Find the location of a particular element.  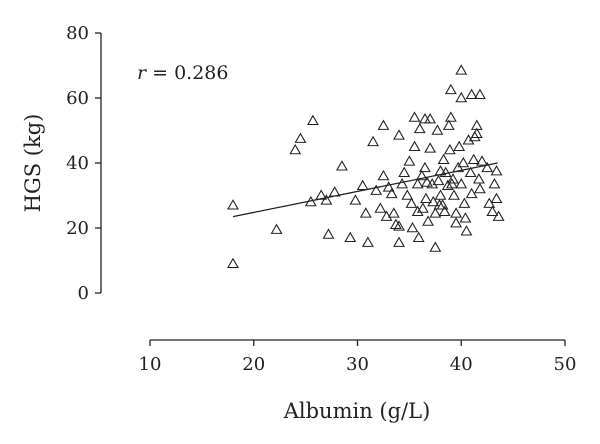

y-axis: 0 20 40 60 80 is located at coordinates (84, 163).